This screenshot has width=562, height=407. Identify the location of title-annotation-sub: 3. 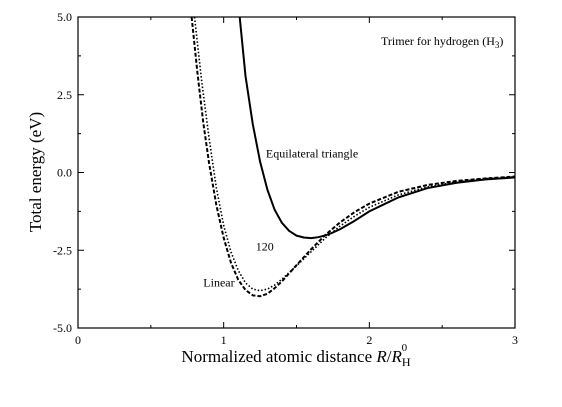
(497, 45).